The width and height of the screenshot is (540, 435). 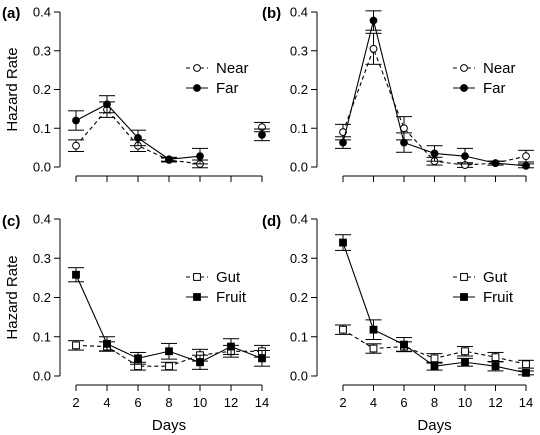 I want to click on legend-label: Near, so click(x=232, y=68).